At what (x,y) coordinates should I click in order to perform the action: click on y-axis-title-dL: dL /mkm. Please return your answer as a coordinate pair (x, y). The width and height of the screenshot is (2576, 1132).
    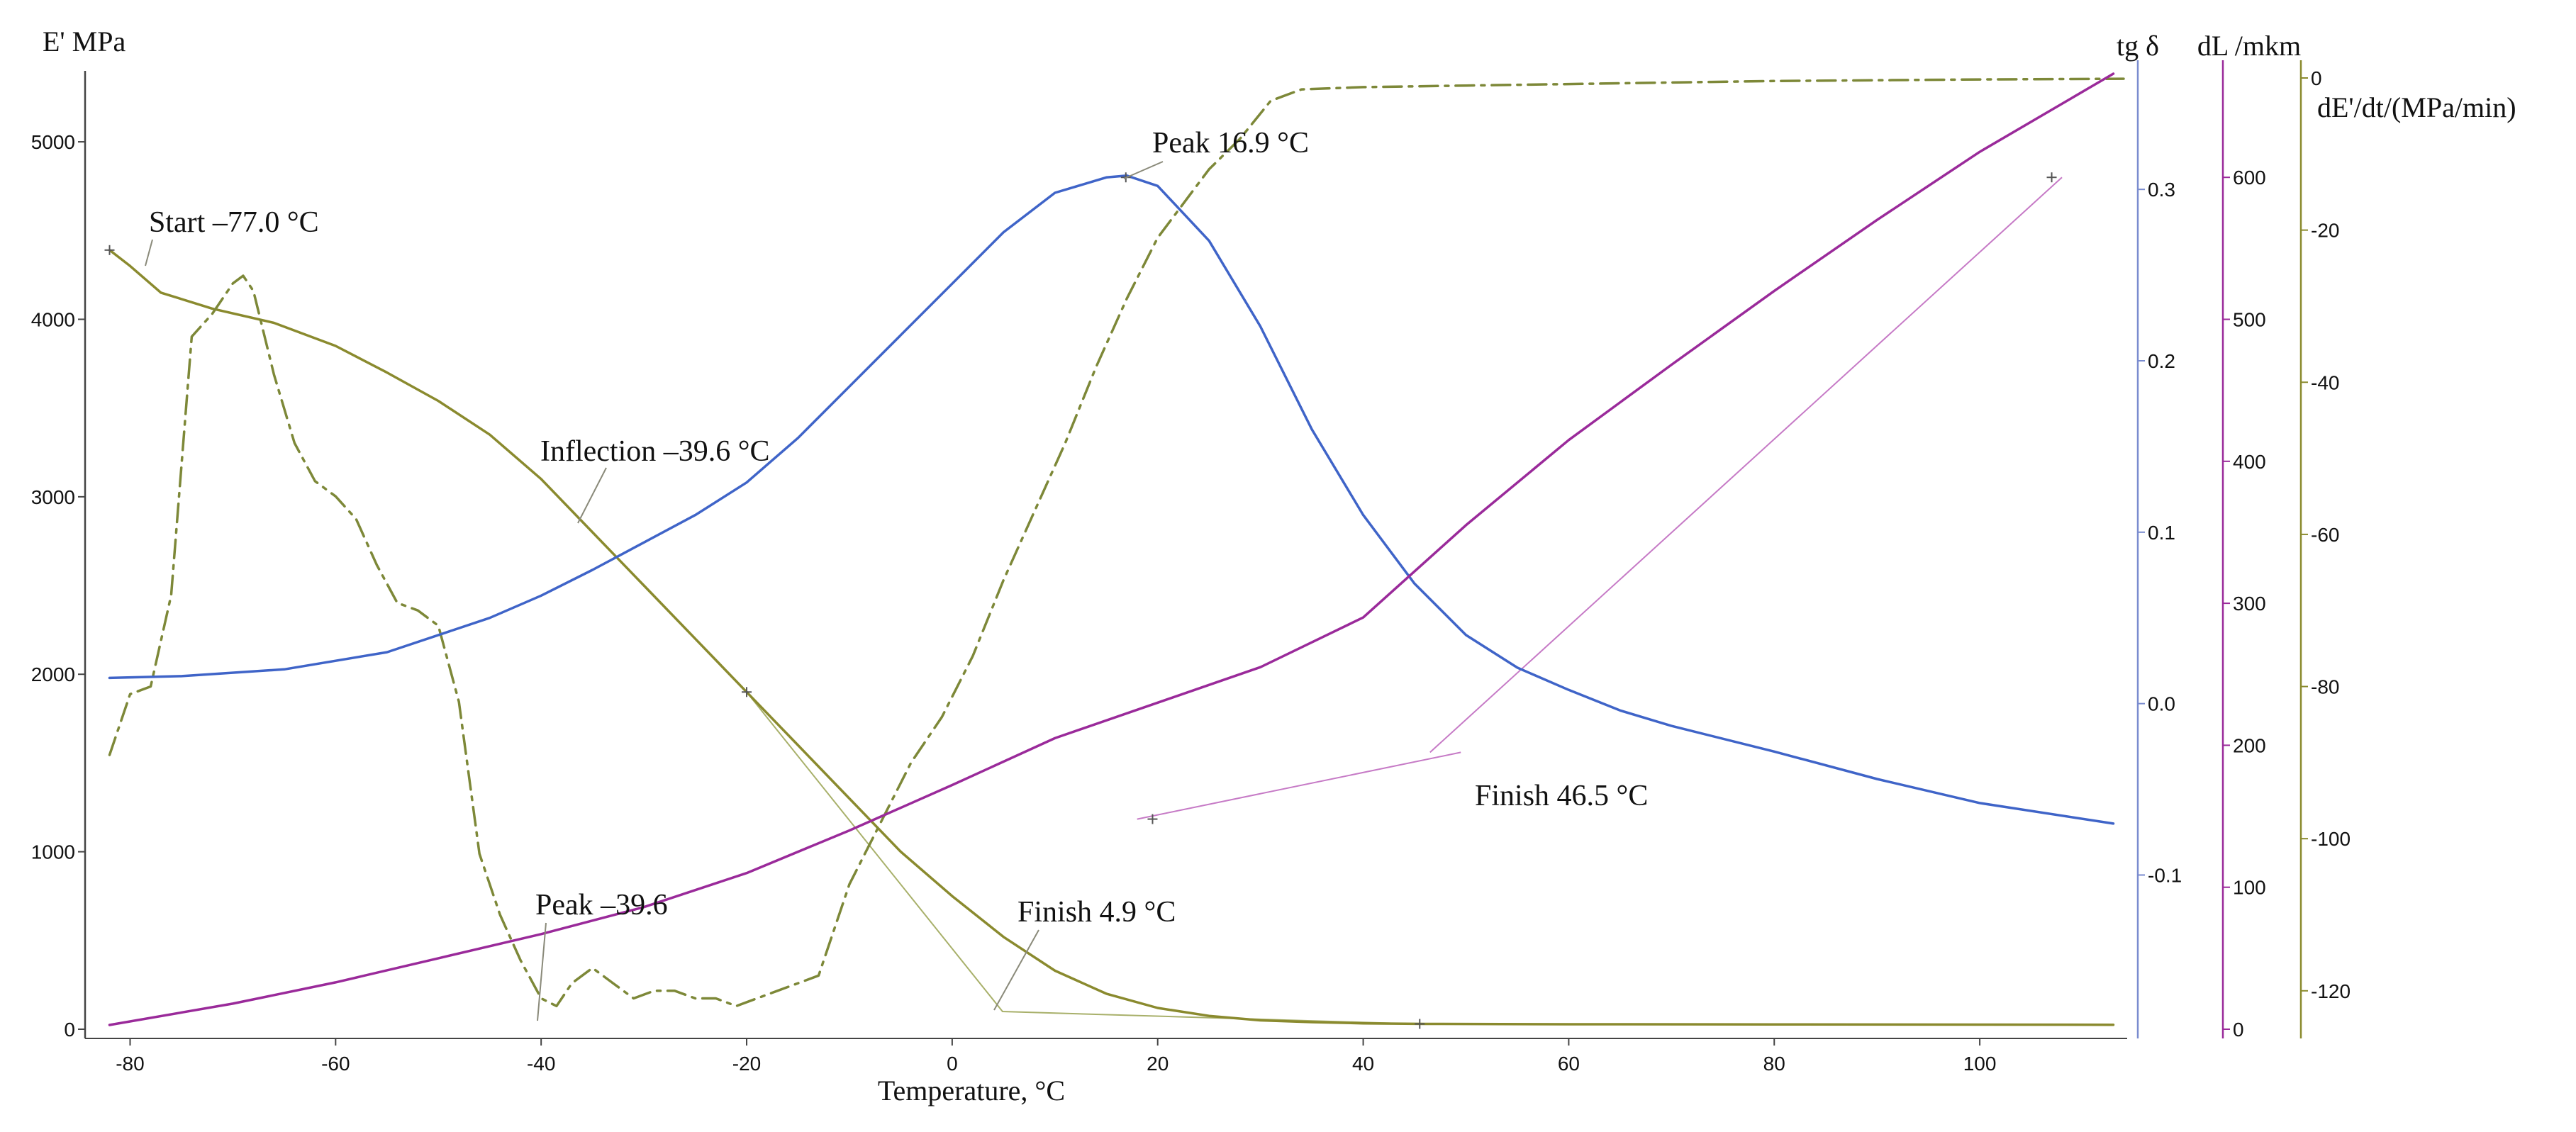
    Looking at the image, I should click on (2249, 46).